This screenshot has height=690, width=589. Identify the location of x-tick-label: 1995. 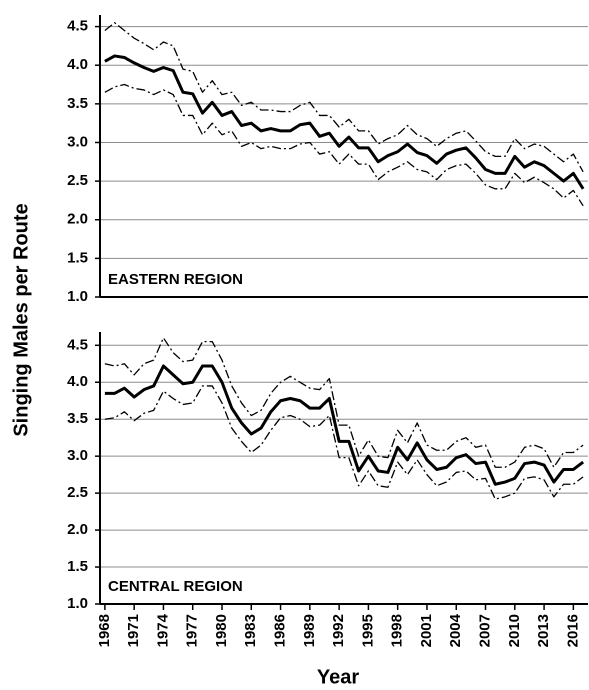
(367, 630).